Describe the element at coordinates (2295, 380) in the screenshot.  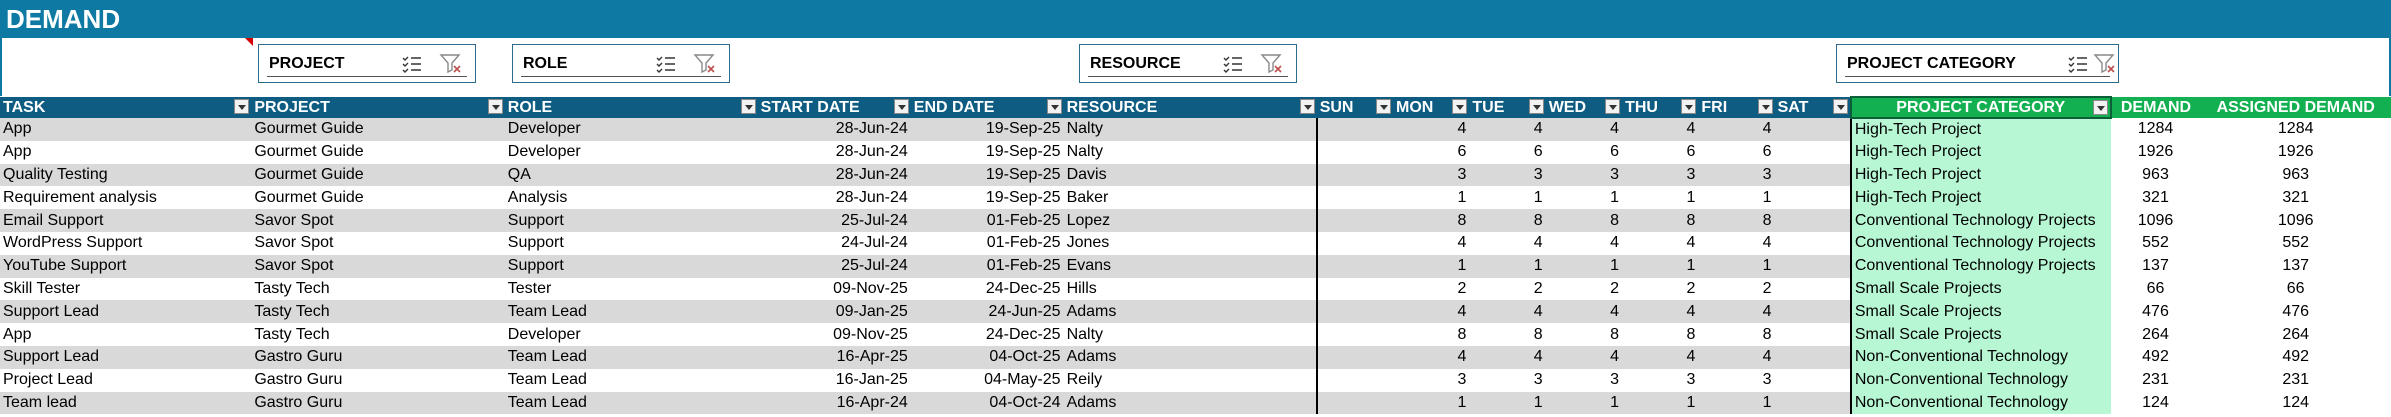
I see `cell-assigned-demand: 231` at that location.